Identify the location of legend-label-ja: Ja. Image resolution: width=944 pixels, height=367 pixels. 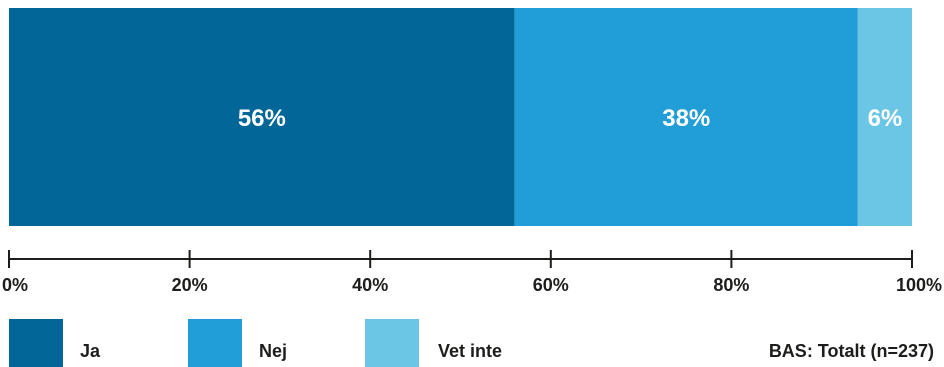
(90, 351).